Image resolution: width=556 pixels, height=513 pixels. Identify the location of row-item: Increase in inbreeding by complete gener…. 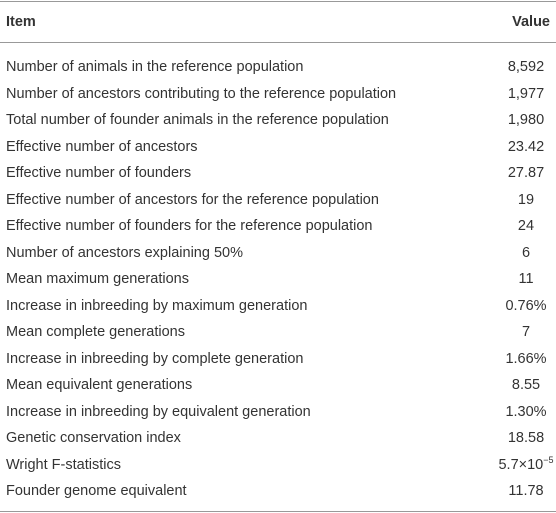
(155, 358).